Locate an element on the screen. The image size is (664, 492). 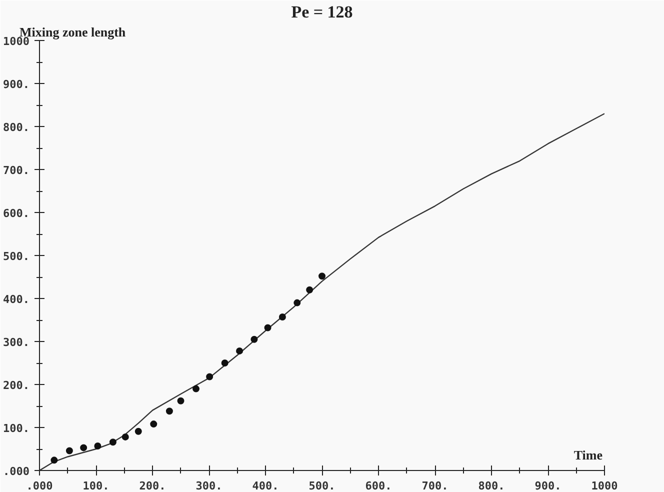
x-tick-label: .000 is located at coordinates (39, 486).